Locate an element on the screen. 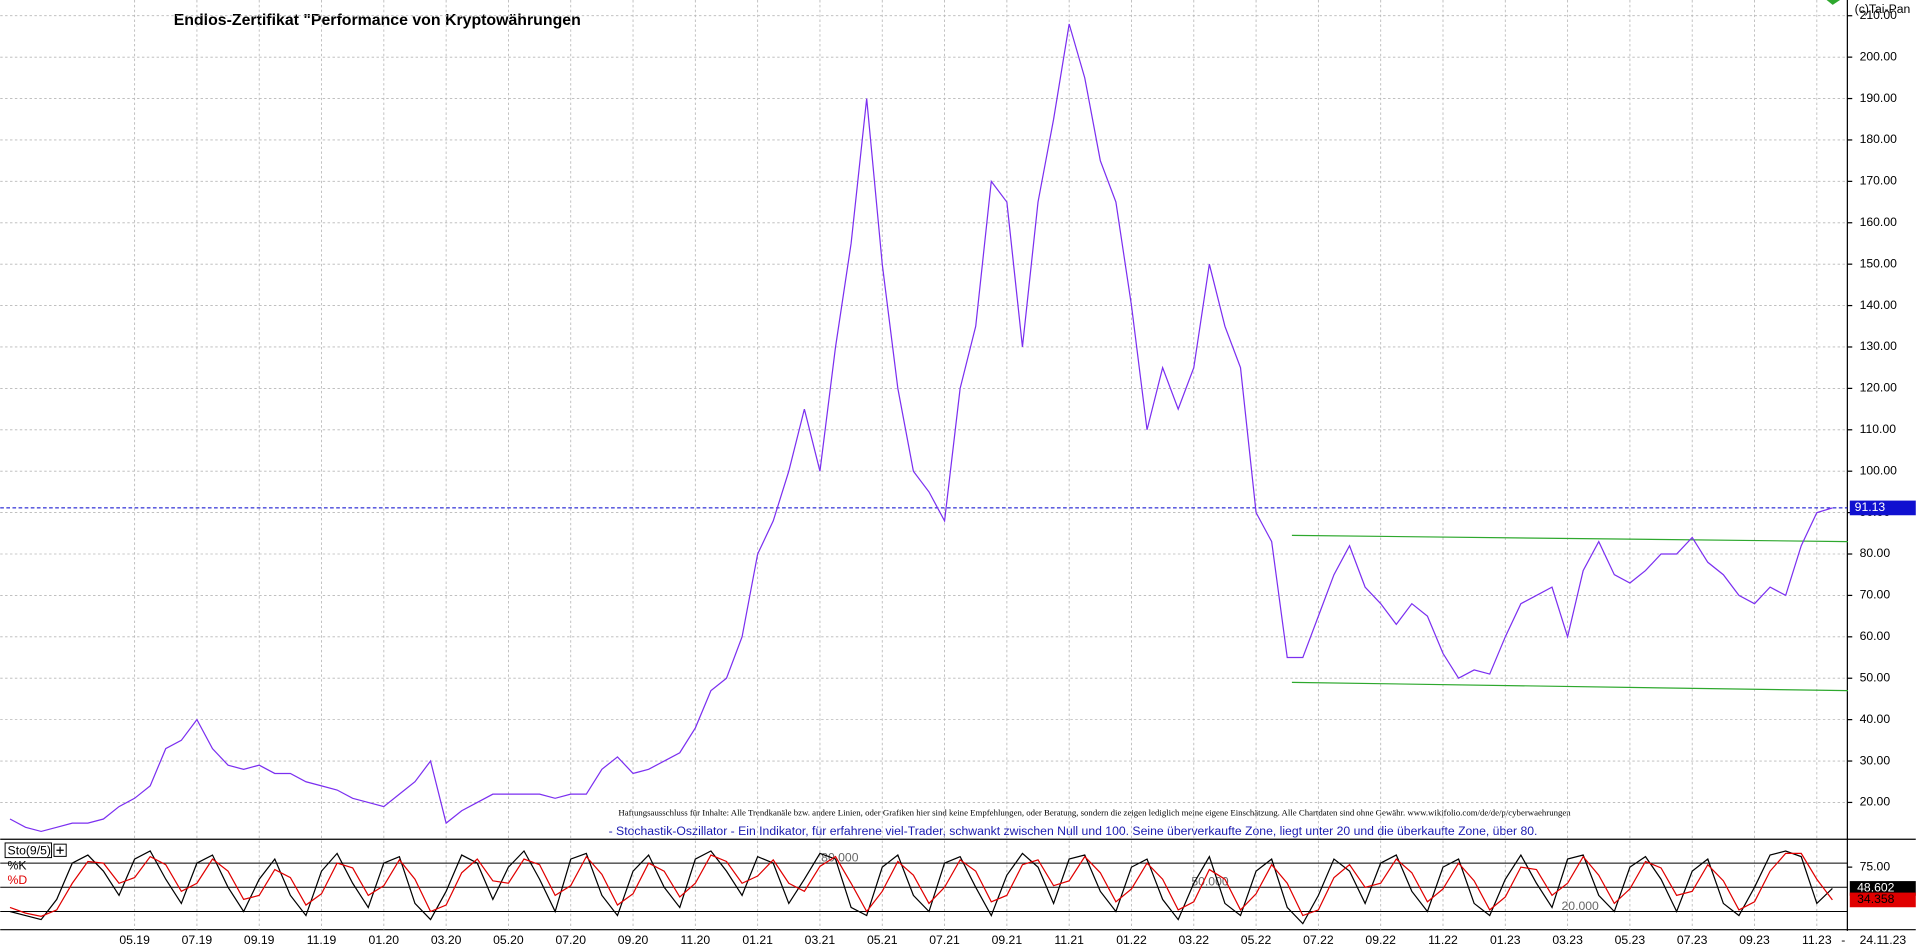 This screenshot has height=948, width=1916. level-label: 80.000 is located at coordinates (840, 857).